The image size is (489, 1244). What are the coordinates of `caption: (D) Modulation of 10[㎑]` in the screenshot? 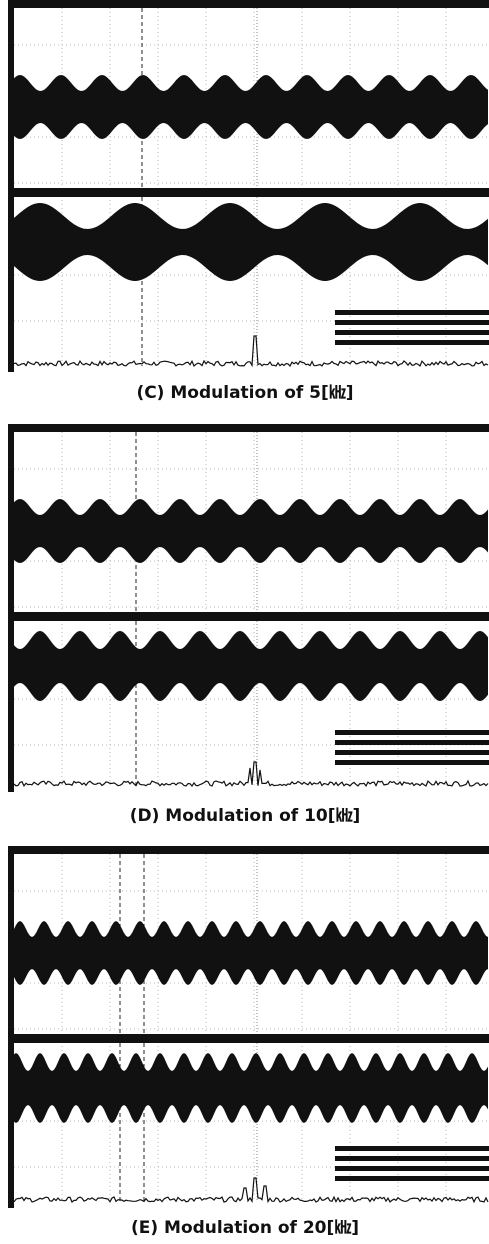 It's located at (245, 816).